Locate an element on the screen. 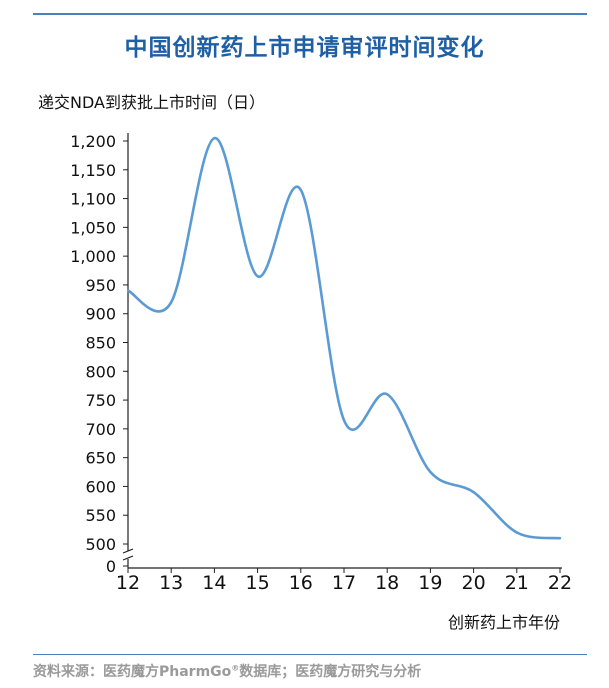 The height and width of the screenshot is (688, 609). y-tick-label: 1,150 is located at coordinates (93, 170).